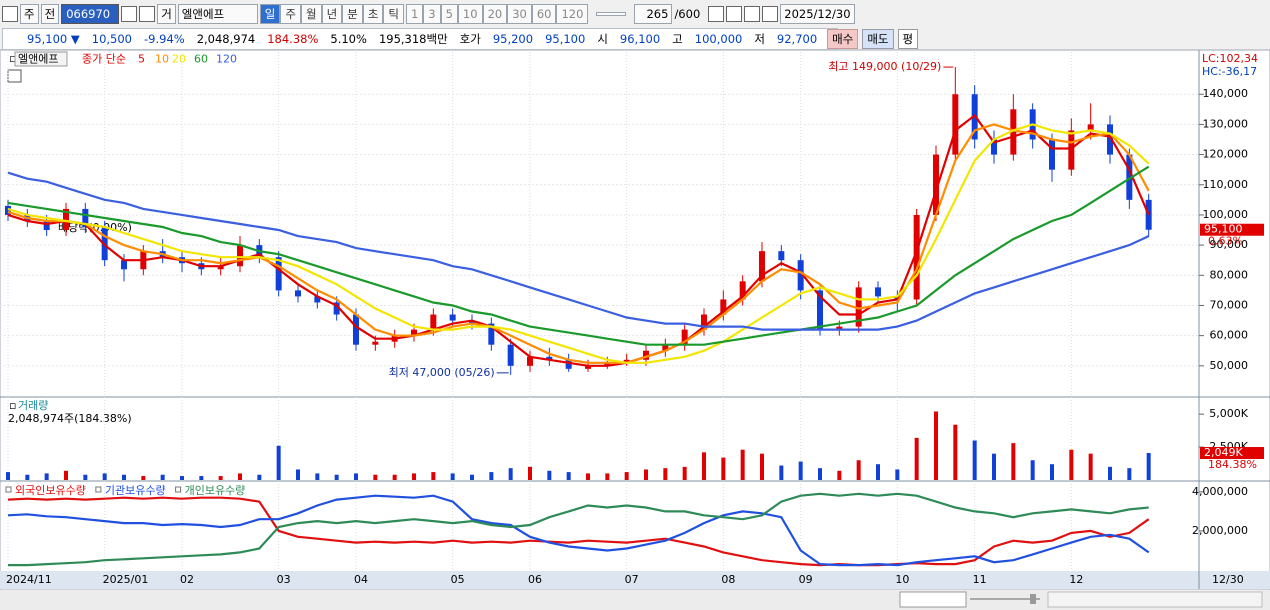 The image size is (1270, 610). I want to click on lc-label: LC:102,34, so click(1230, 58).